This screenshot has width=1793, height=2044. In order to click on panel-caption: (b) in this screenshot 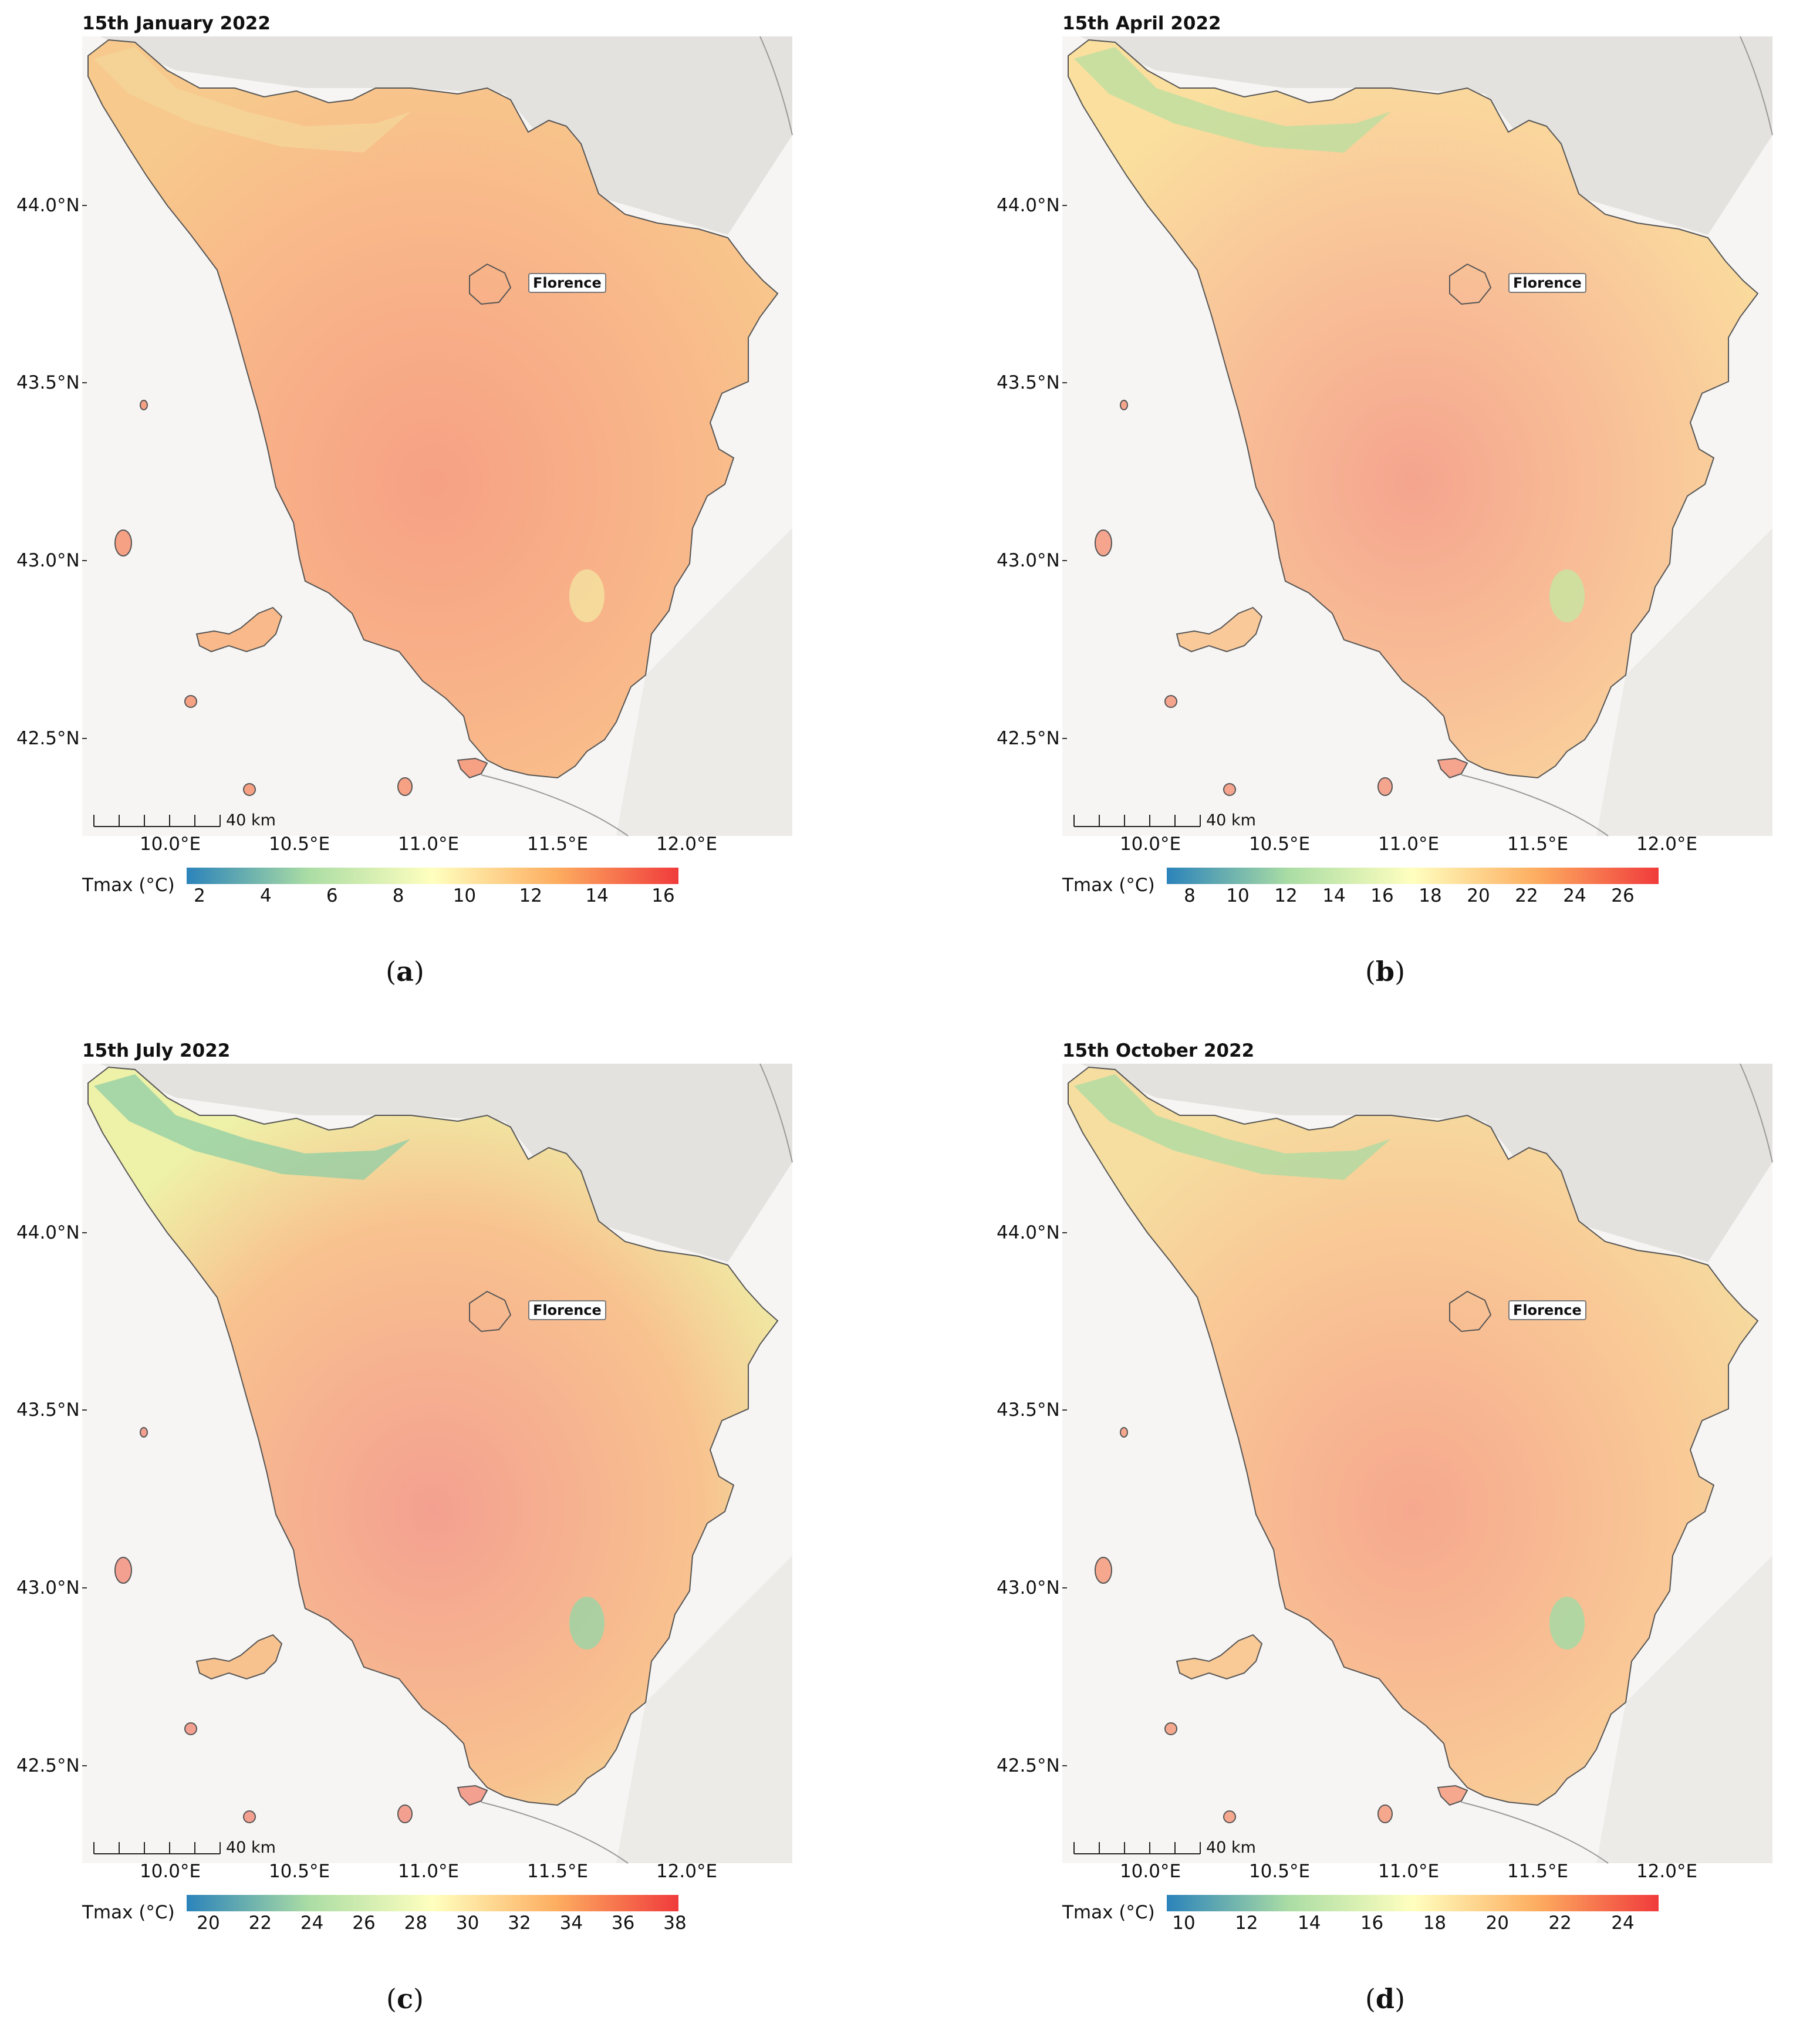, I will do `click(1385, 971)`.